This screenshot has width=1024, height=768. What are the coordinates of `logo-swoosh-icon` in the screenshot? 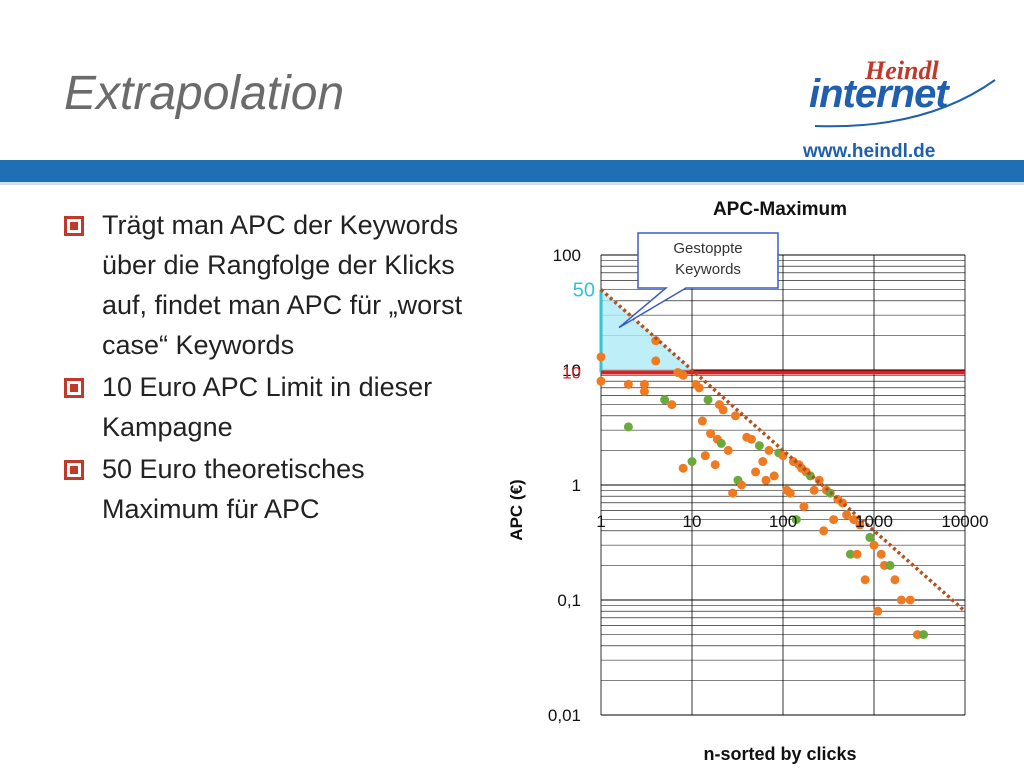 It's located at (905, 103).